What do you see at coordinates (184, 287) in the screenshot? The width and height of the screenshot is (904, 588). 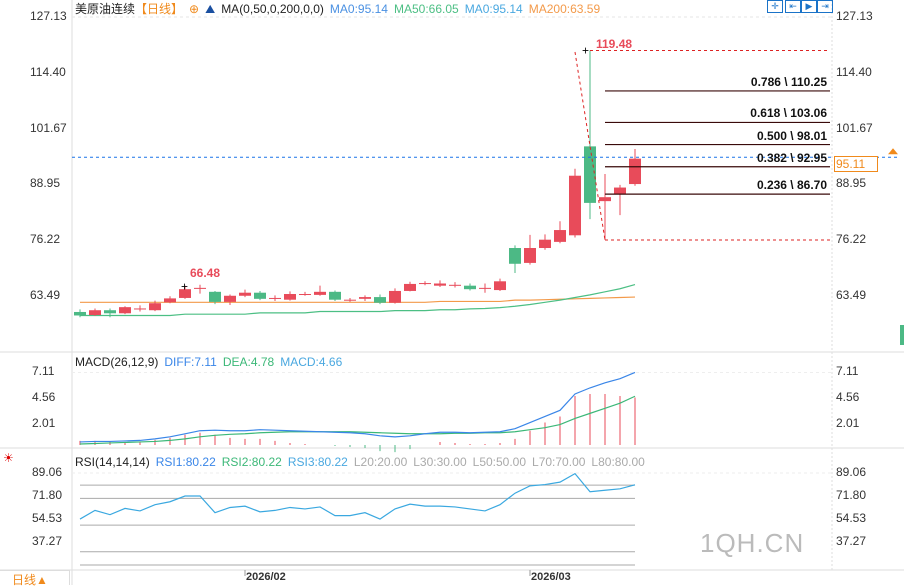 I see `high-marker-icon: +` at bounding box center [184, 287].